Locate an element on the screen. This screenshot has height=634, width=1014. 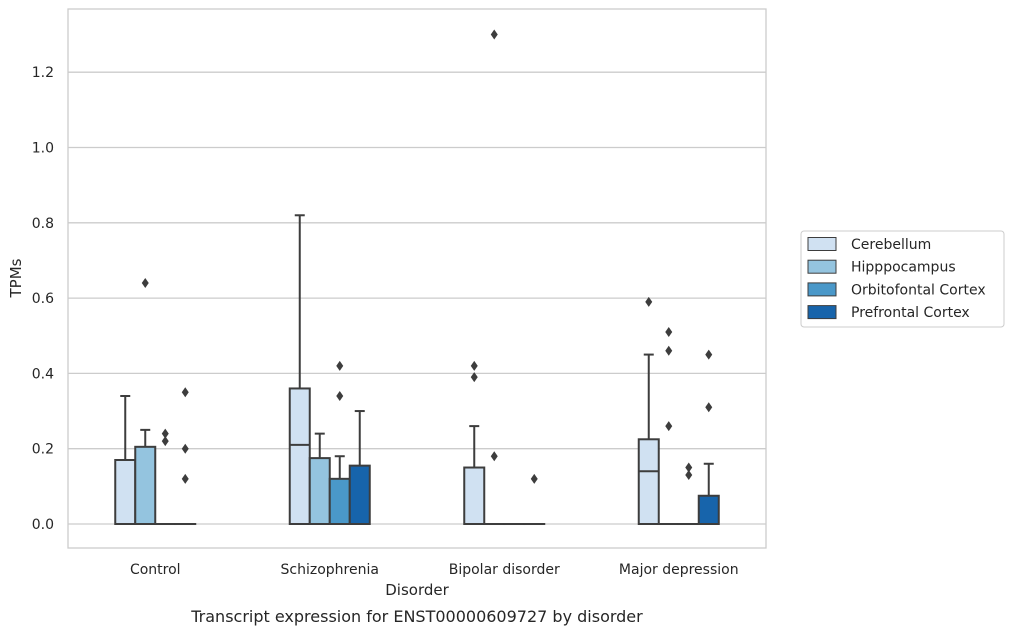
y-tick-label: 0.2 is located at coordinates (43, 450).